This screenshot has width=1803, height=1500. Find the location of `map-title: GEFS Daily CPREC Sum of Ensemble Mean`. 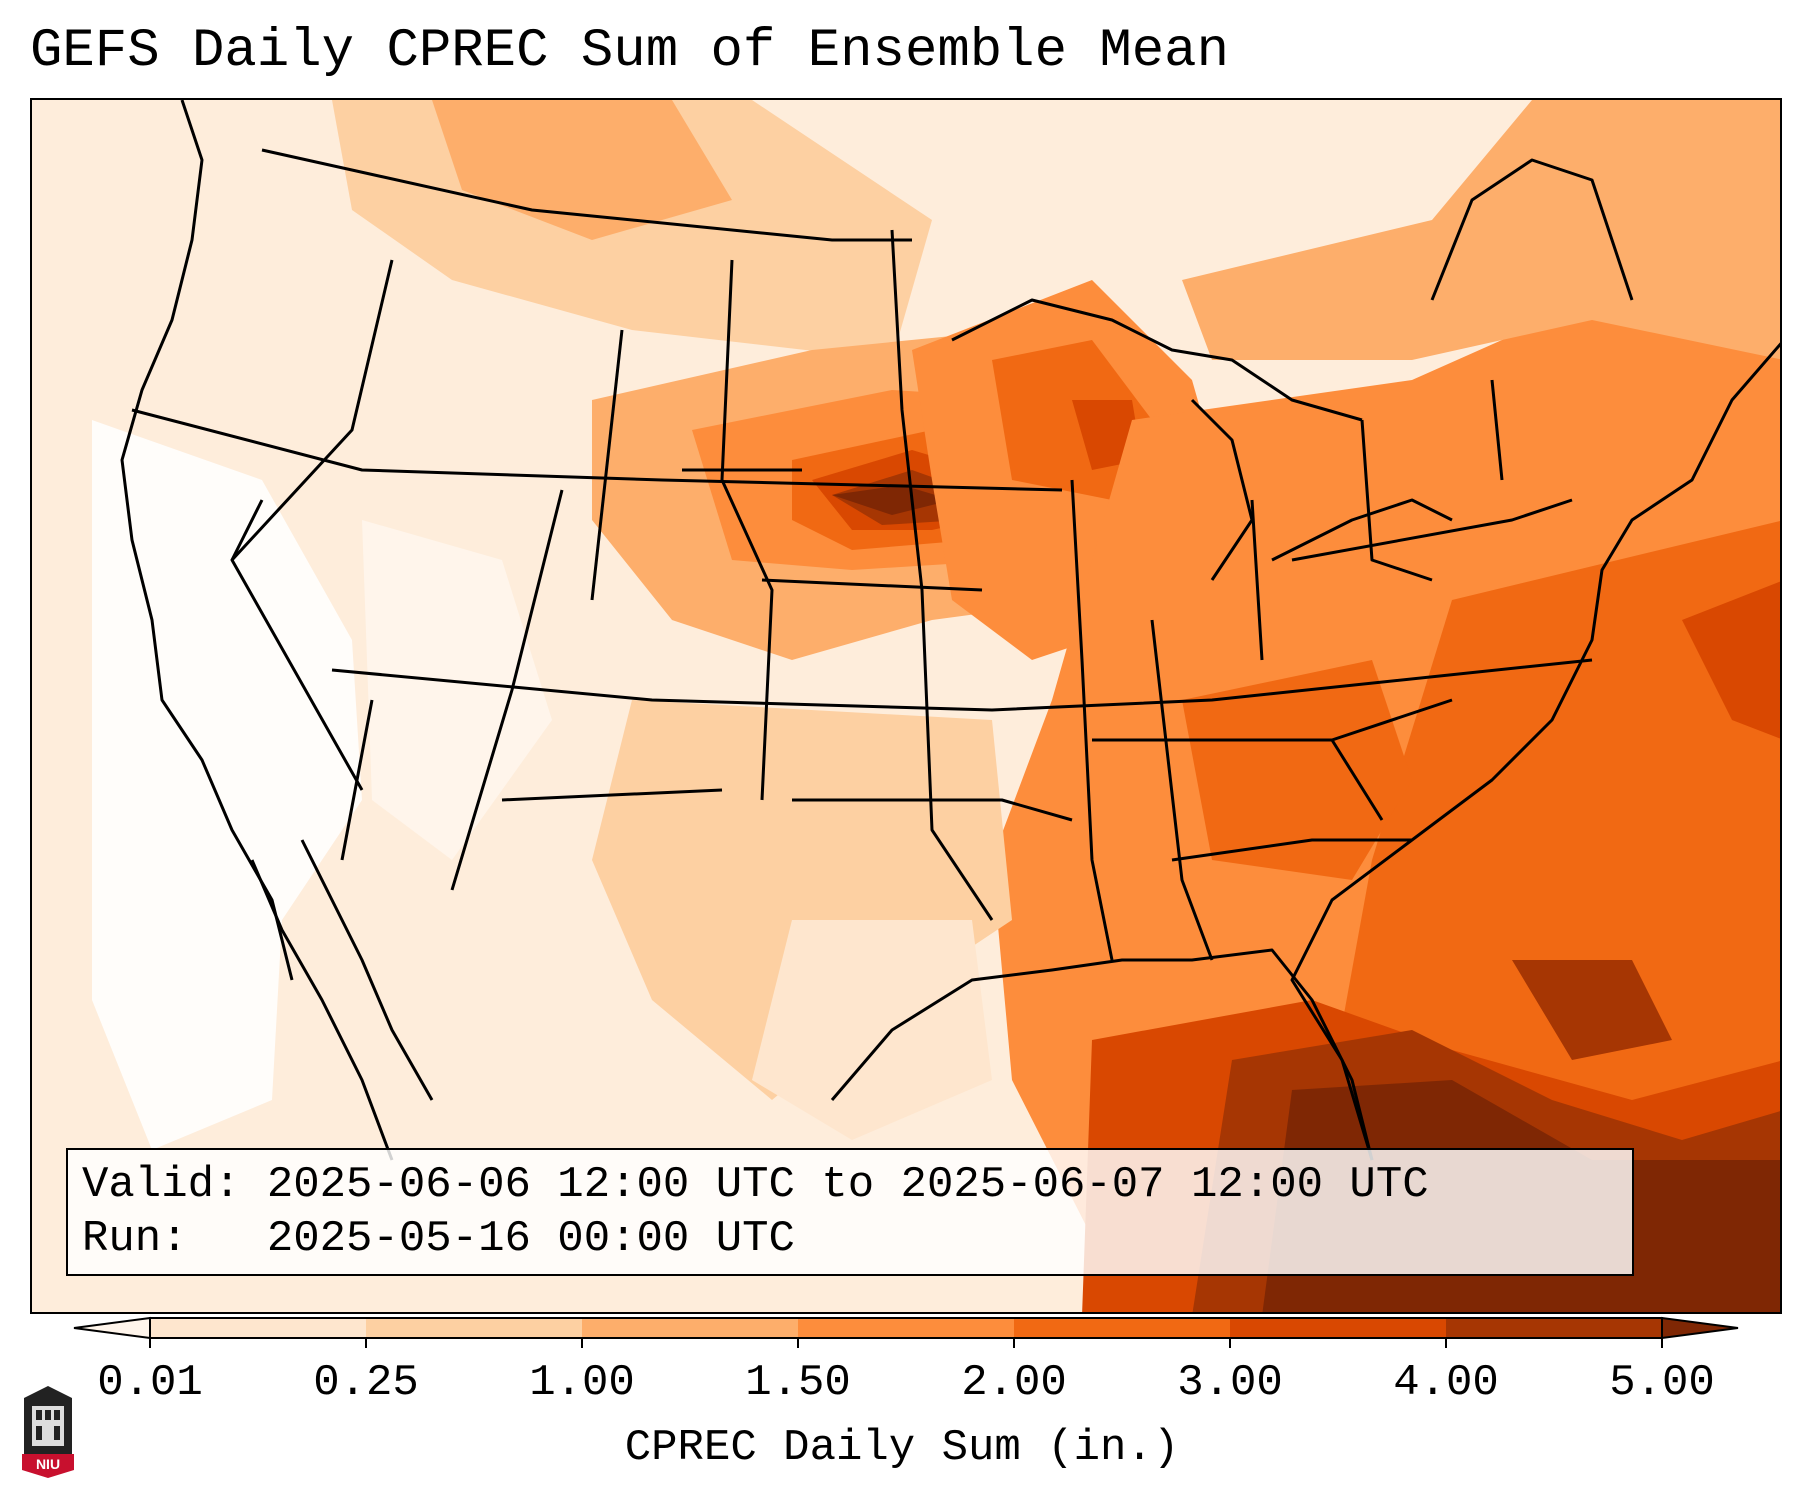

map-title: GEFS Daily CPREC Sum of Ensemble Mean is located at coordinates (629, 51).